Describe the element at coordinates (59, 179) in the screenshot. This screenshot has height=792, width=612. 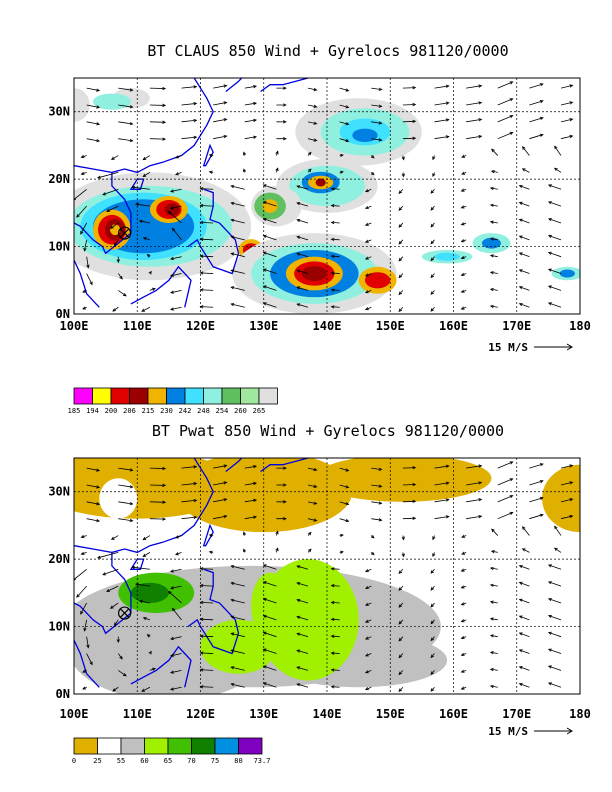
I see `y-tick-label: 20N` at that location.